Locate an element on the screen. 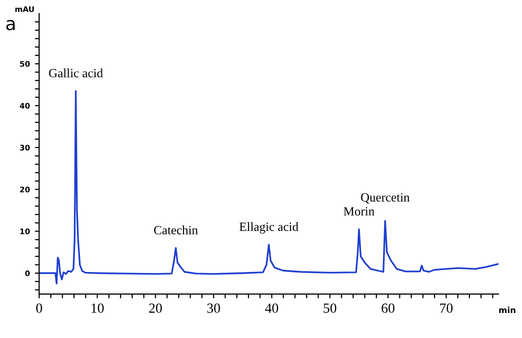  x-tick-label: 60 is located at coordinates (388, 308).